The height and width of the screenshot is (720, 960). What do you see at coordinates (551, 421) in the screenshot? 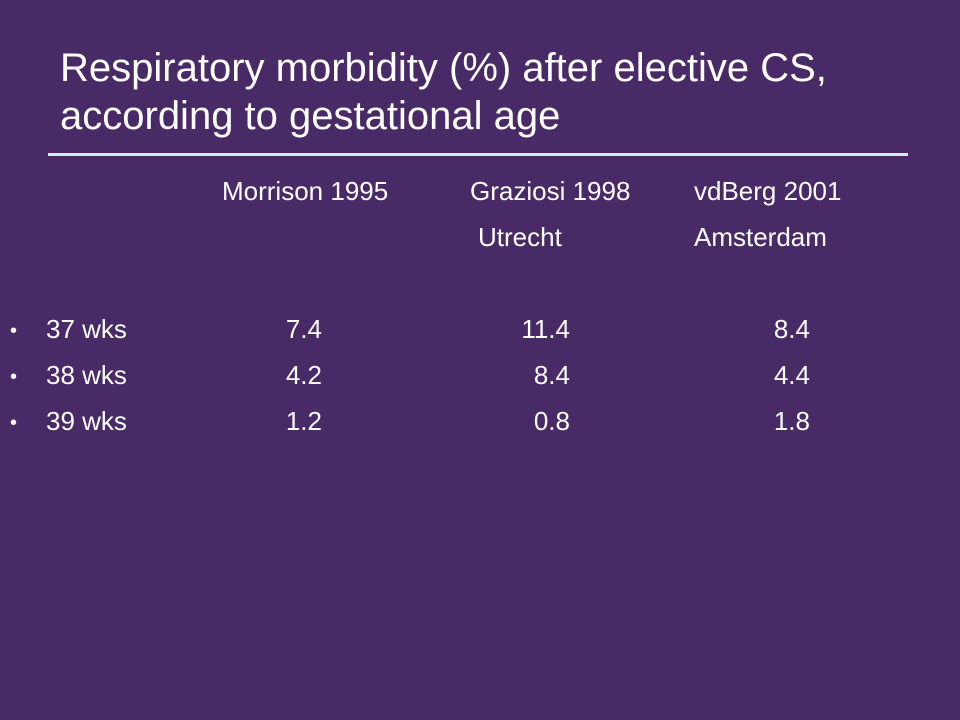
I see `cell-graziosi: 0.8` at bounding box center [551, 421].